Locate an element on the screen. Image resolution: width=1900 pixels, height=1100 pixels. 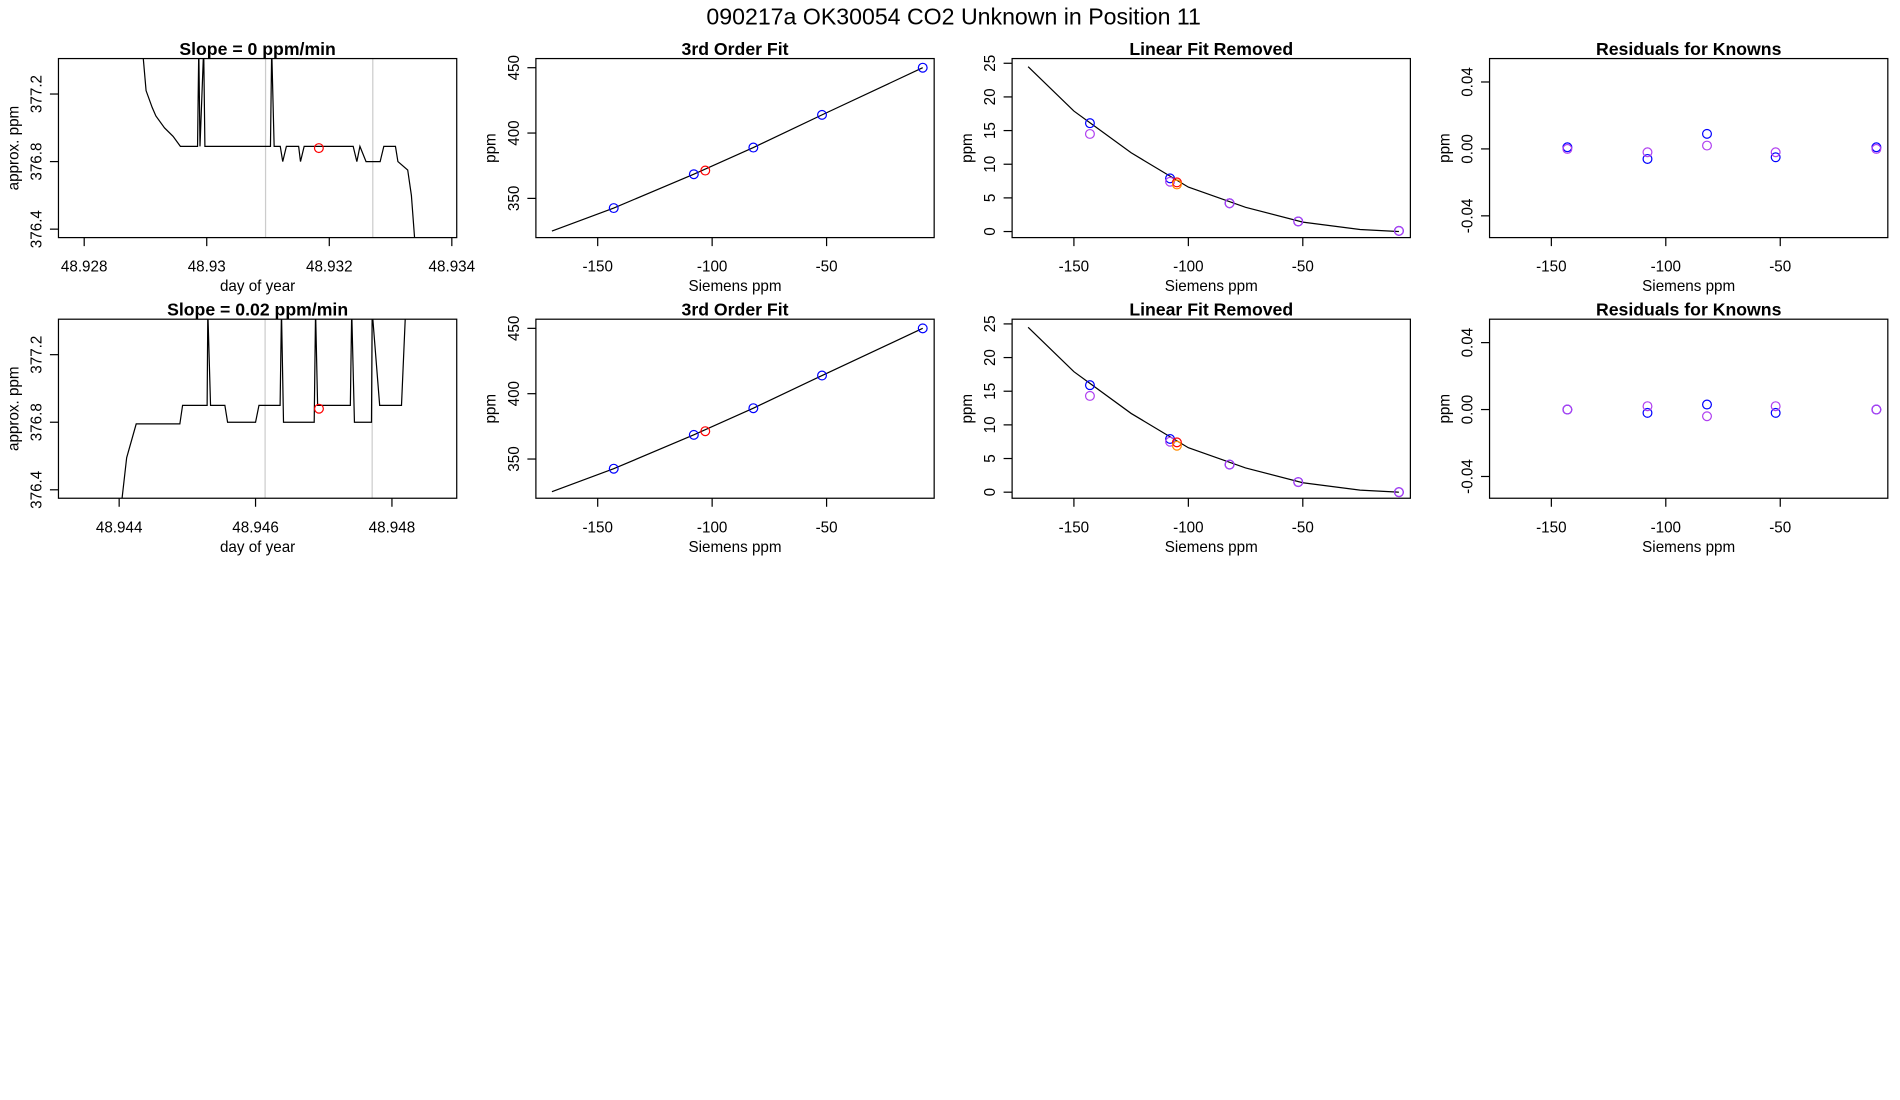
panel-title: Residuals for Knowns is located at coordinates (1689, 49).